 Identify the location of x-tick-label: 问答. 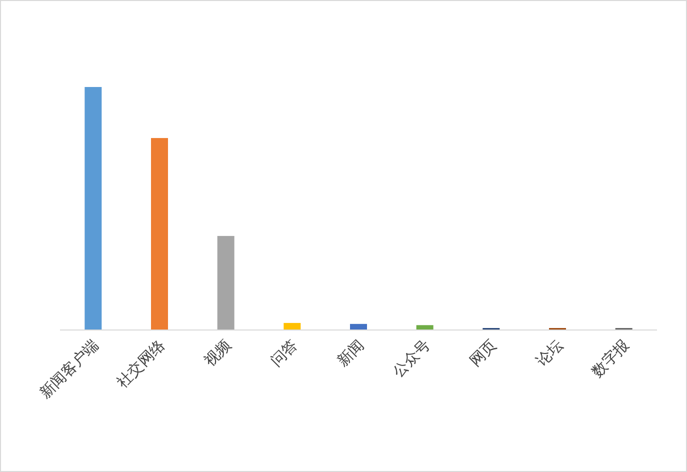
(284, 353).